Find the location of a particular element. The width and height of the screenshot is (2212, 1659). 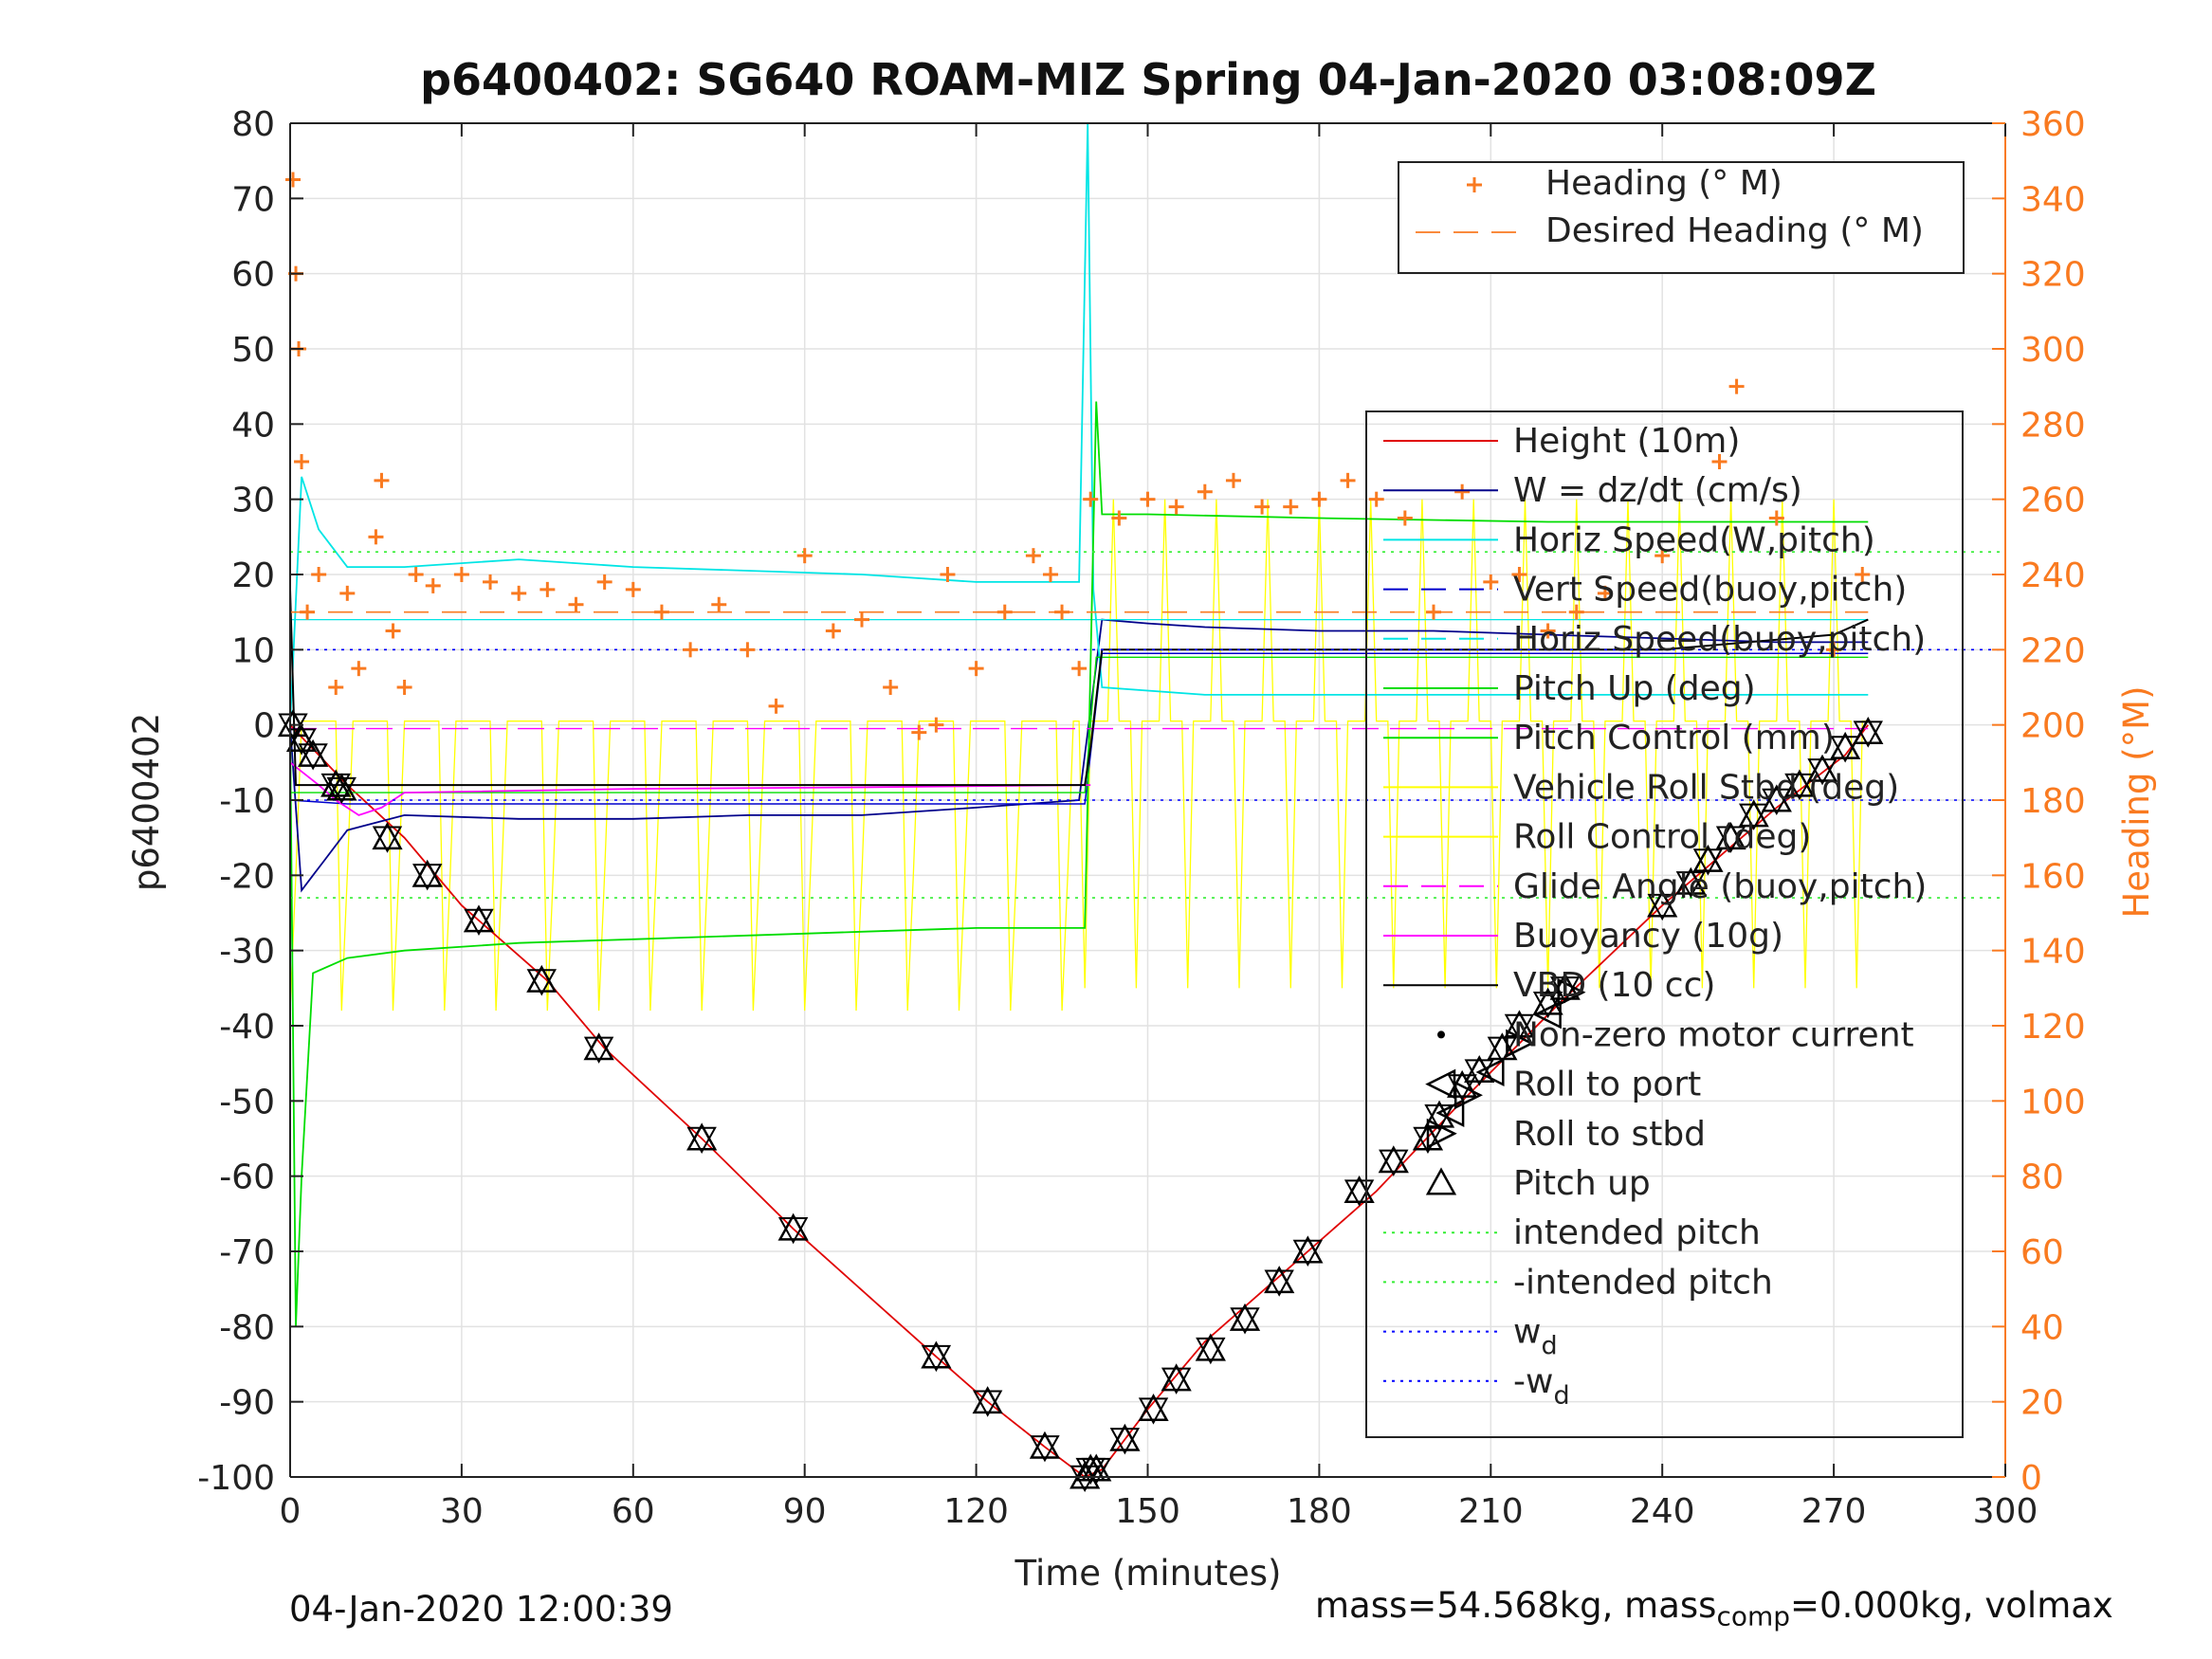

x-axis-label: Time (minutes) is located at coordinates (1148, 1573).